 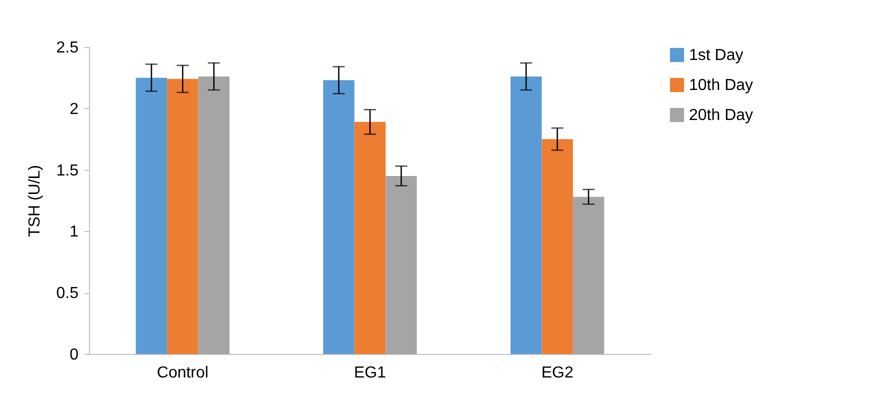 What do you see at coordinates (182, 373) in the screenshot?
I see `x-tick-label: Control` at bounding box center [182, 373].